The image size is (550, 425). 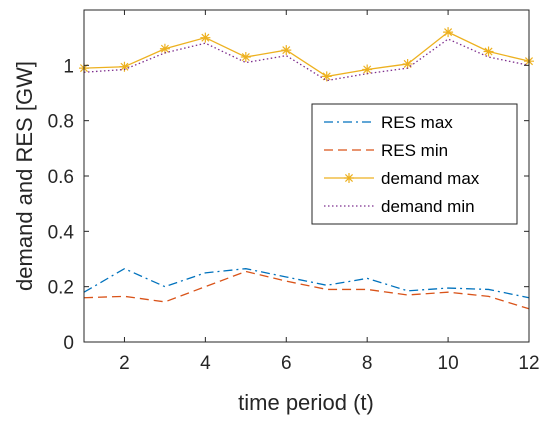 What do you see at coordinates (24, 176) in the screenshot?
I see `y-axis-label: demand and RES [GW]` at bounding box center [24, 176].